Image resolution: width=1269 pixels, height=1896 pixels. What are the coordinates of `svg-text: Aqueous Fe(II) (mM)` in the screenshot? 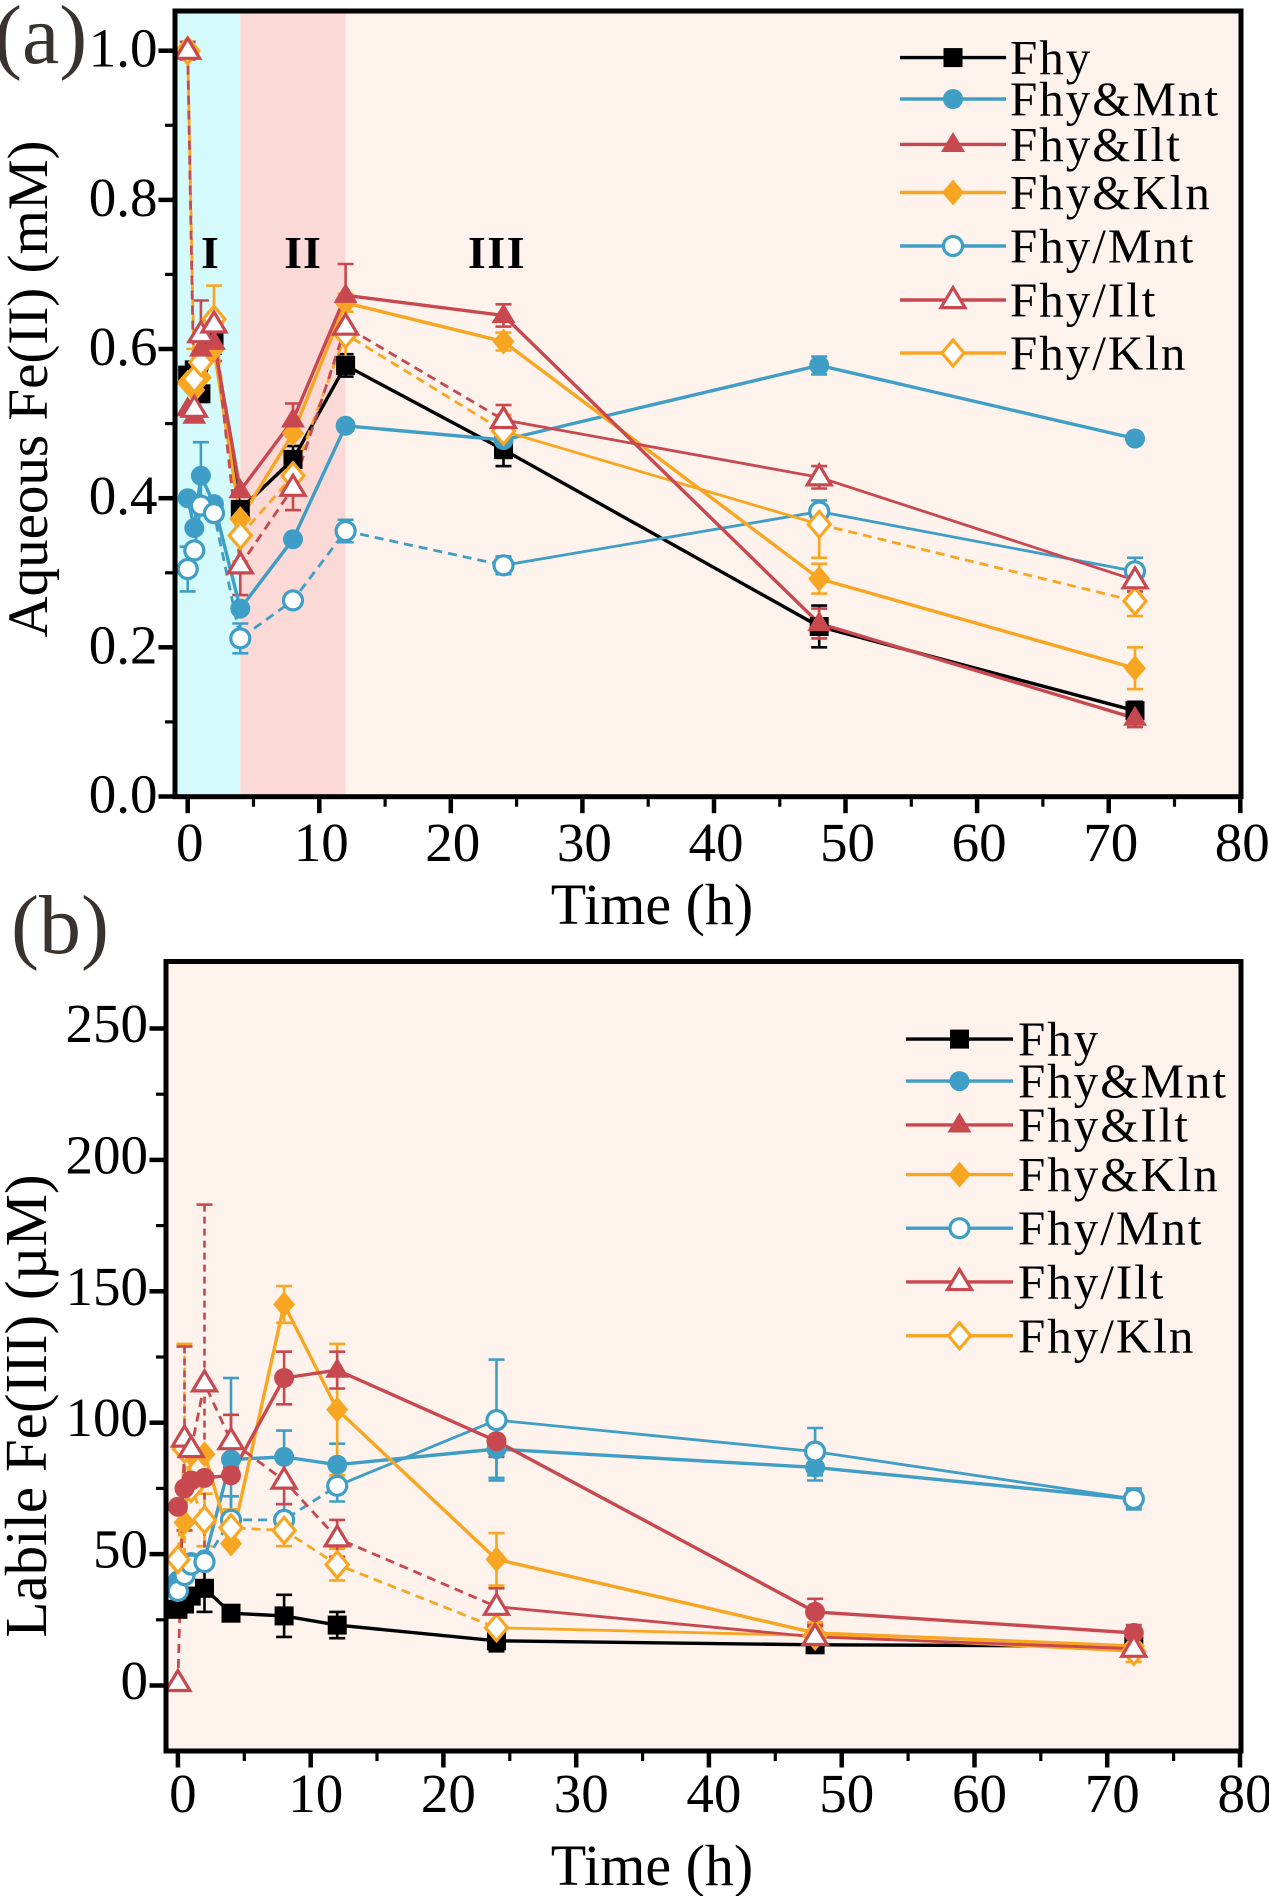 It's located at (30, 388).